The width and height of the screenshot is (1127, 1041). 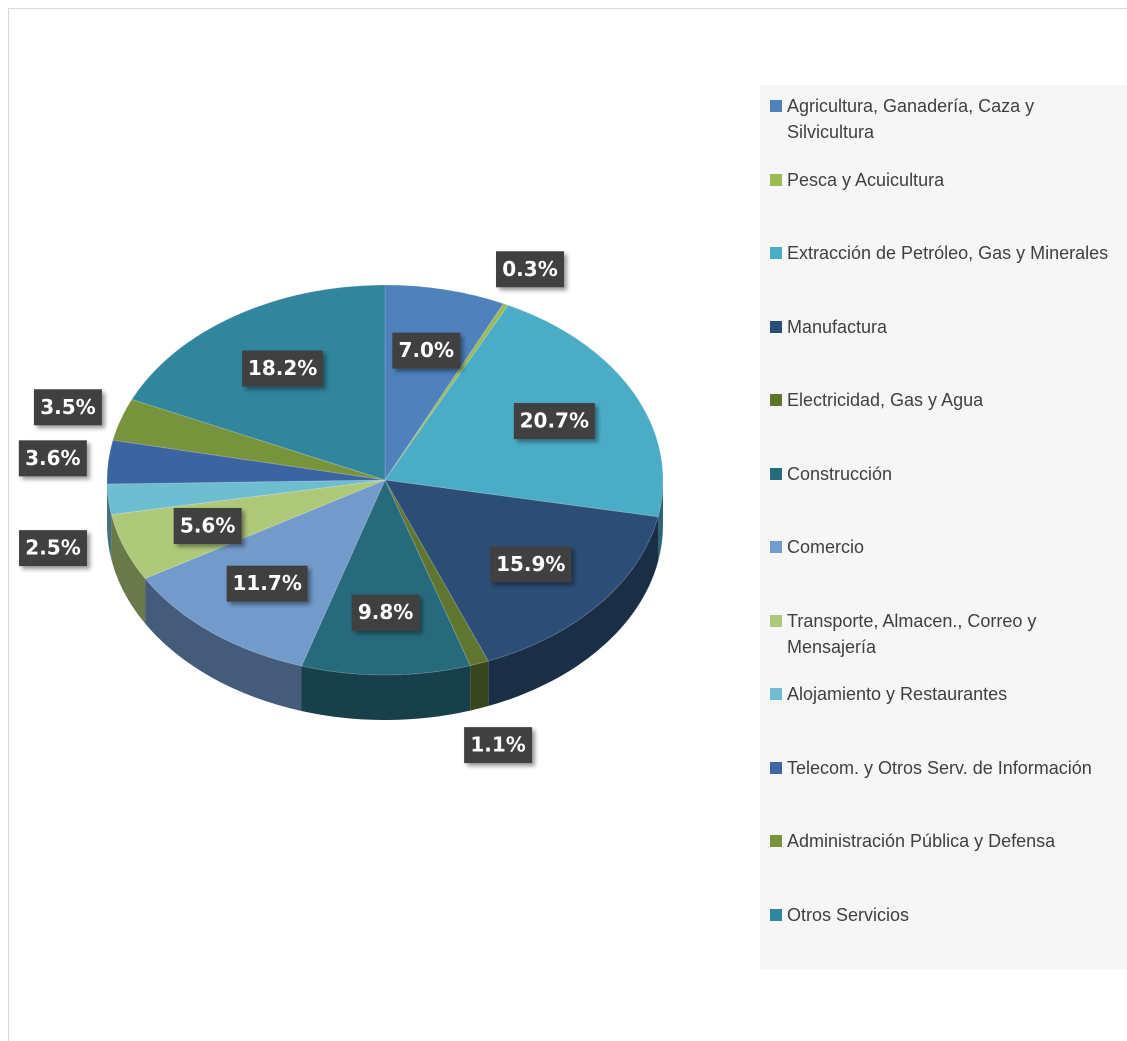 I want to click on legend-item: Construcción, so click(x=943, y=498).